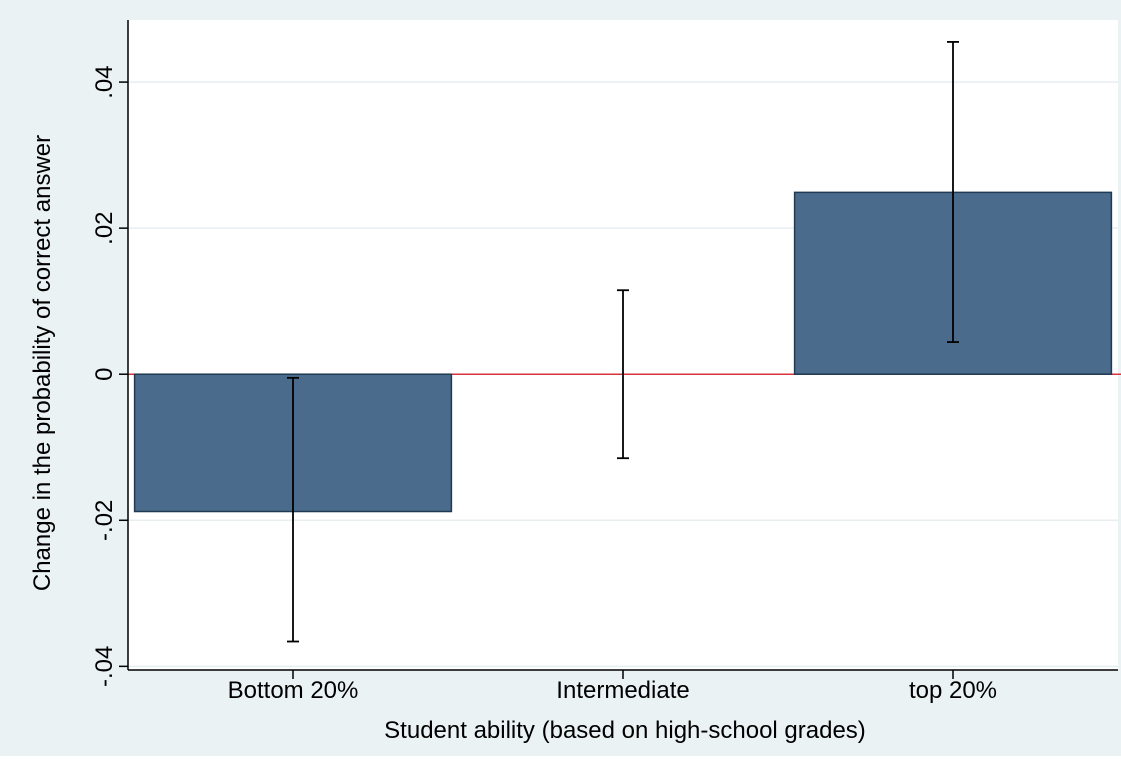 The height and width of the screenshot is (761, 1121). What do you see at coordinates (104, 81) in the screenshot?
I see `y-tick-label: .04` at bounding box center [104, 81].